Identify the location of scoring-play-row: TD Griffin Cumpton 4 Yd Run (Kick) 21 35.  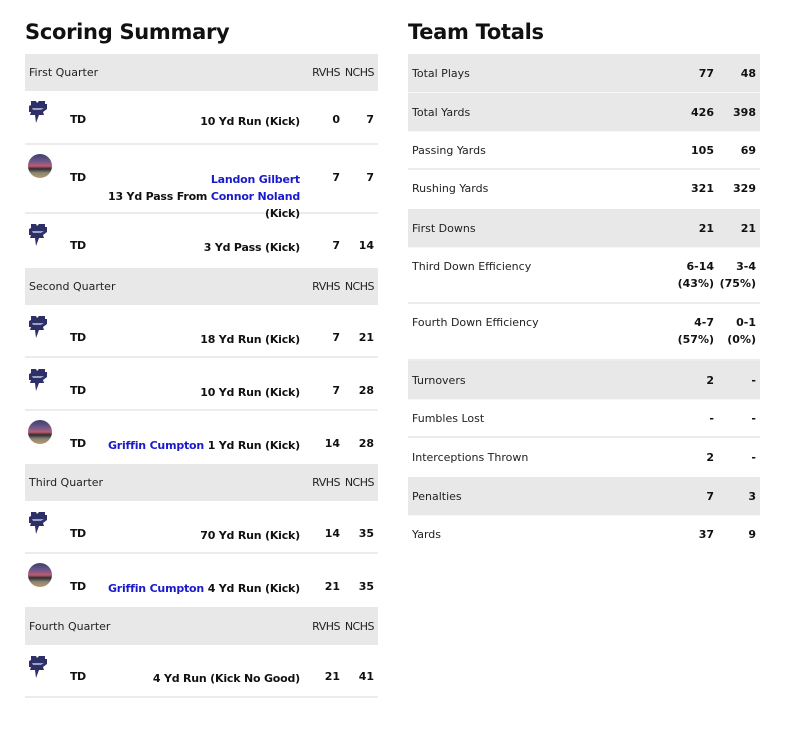
(201, 580).